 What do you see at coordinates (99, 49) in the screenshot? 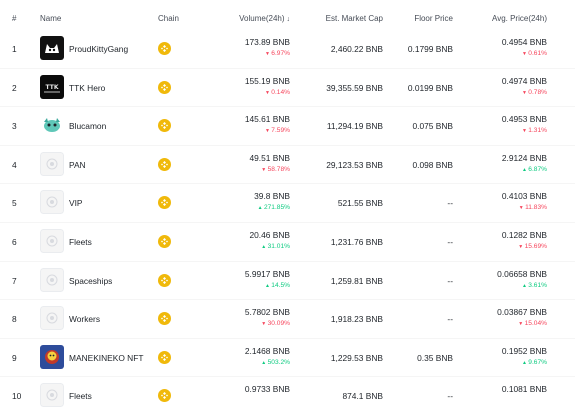
I see `collection-name-link: ProudKittyGang` at bounding box center [99, 49].